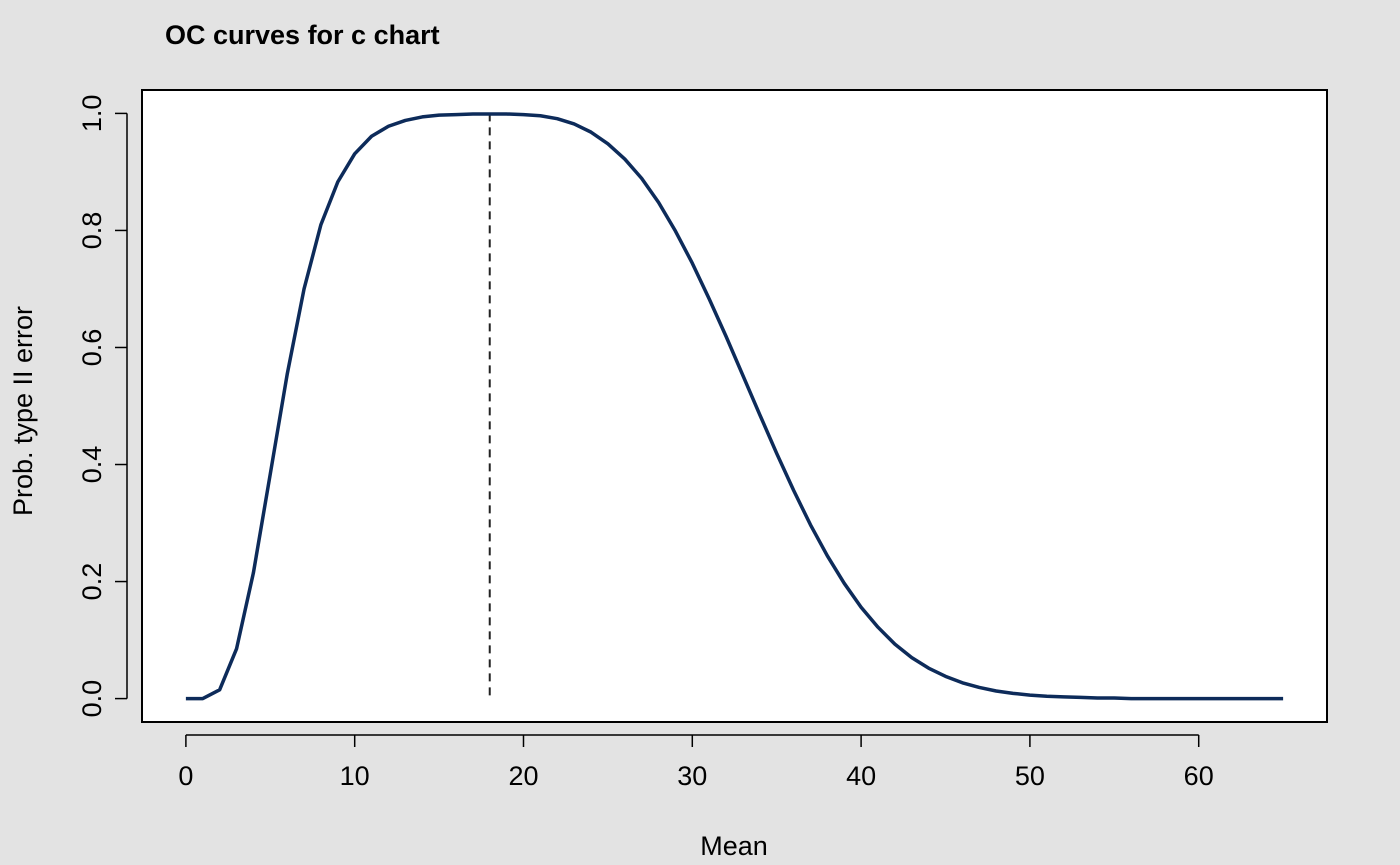 This screenshot has height=865, width=1400. I want to click on y-axis: 0.0 0.2 0.4 0.6 0.8 1.0, so click(102, 406).